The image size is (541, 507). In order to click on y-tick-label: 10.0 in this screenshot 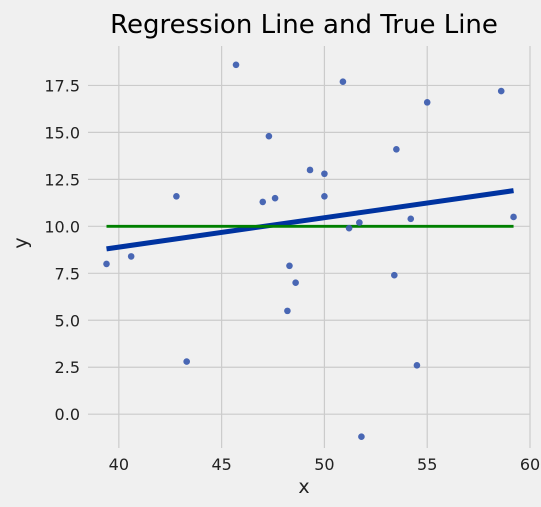, I will do `click(62, 226)`.